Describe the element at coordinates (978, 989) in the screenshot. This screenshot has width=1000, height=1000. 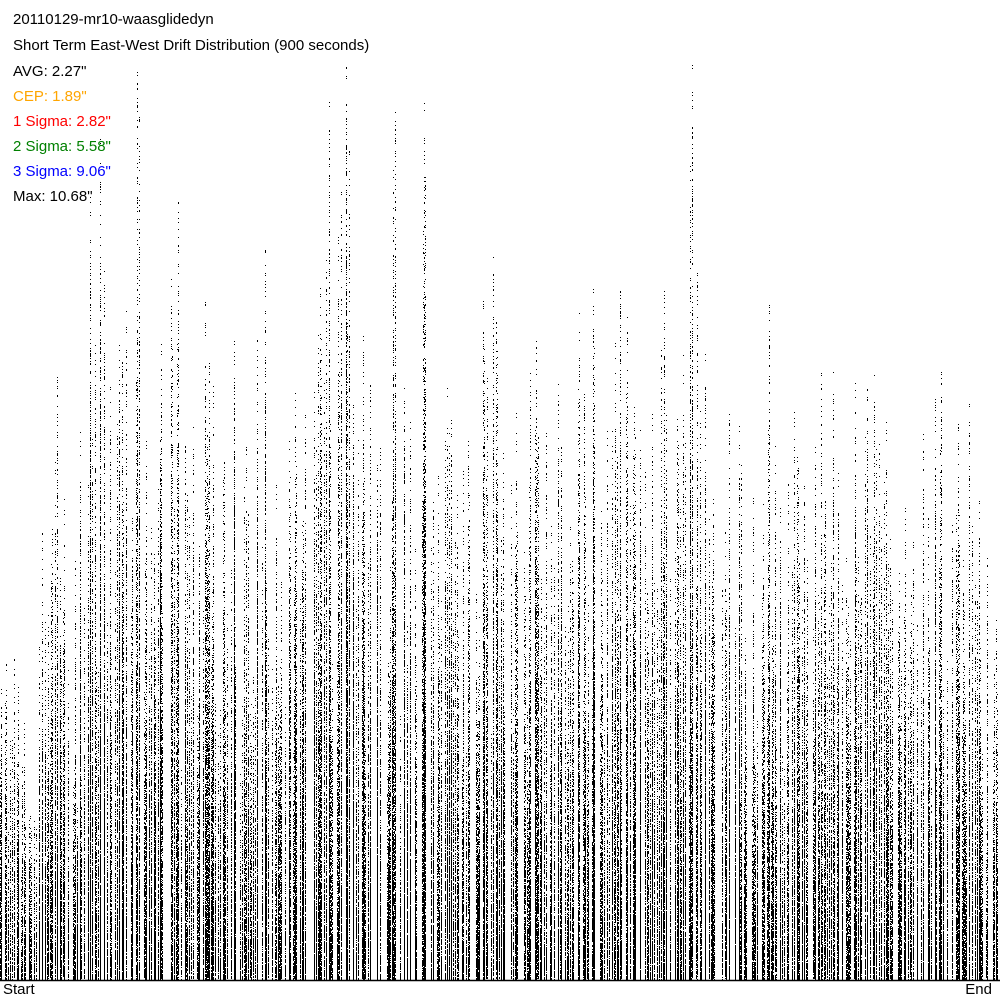
I see `x-axis-end-label: End` at that location.